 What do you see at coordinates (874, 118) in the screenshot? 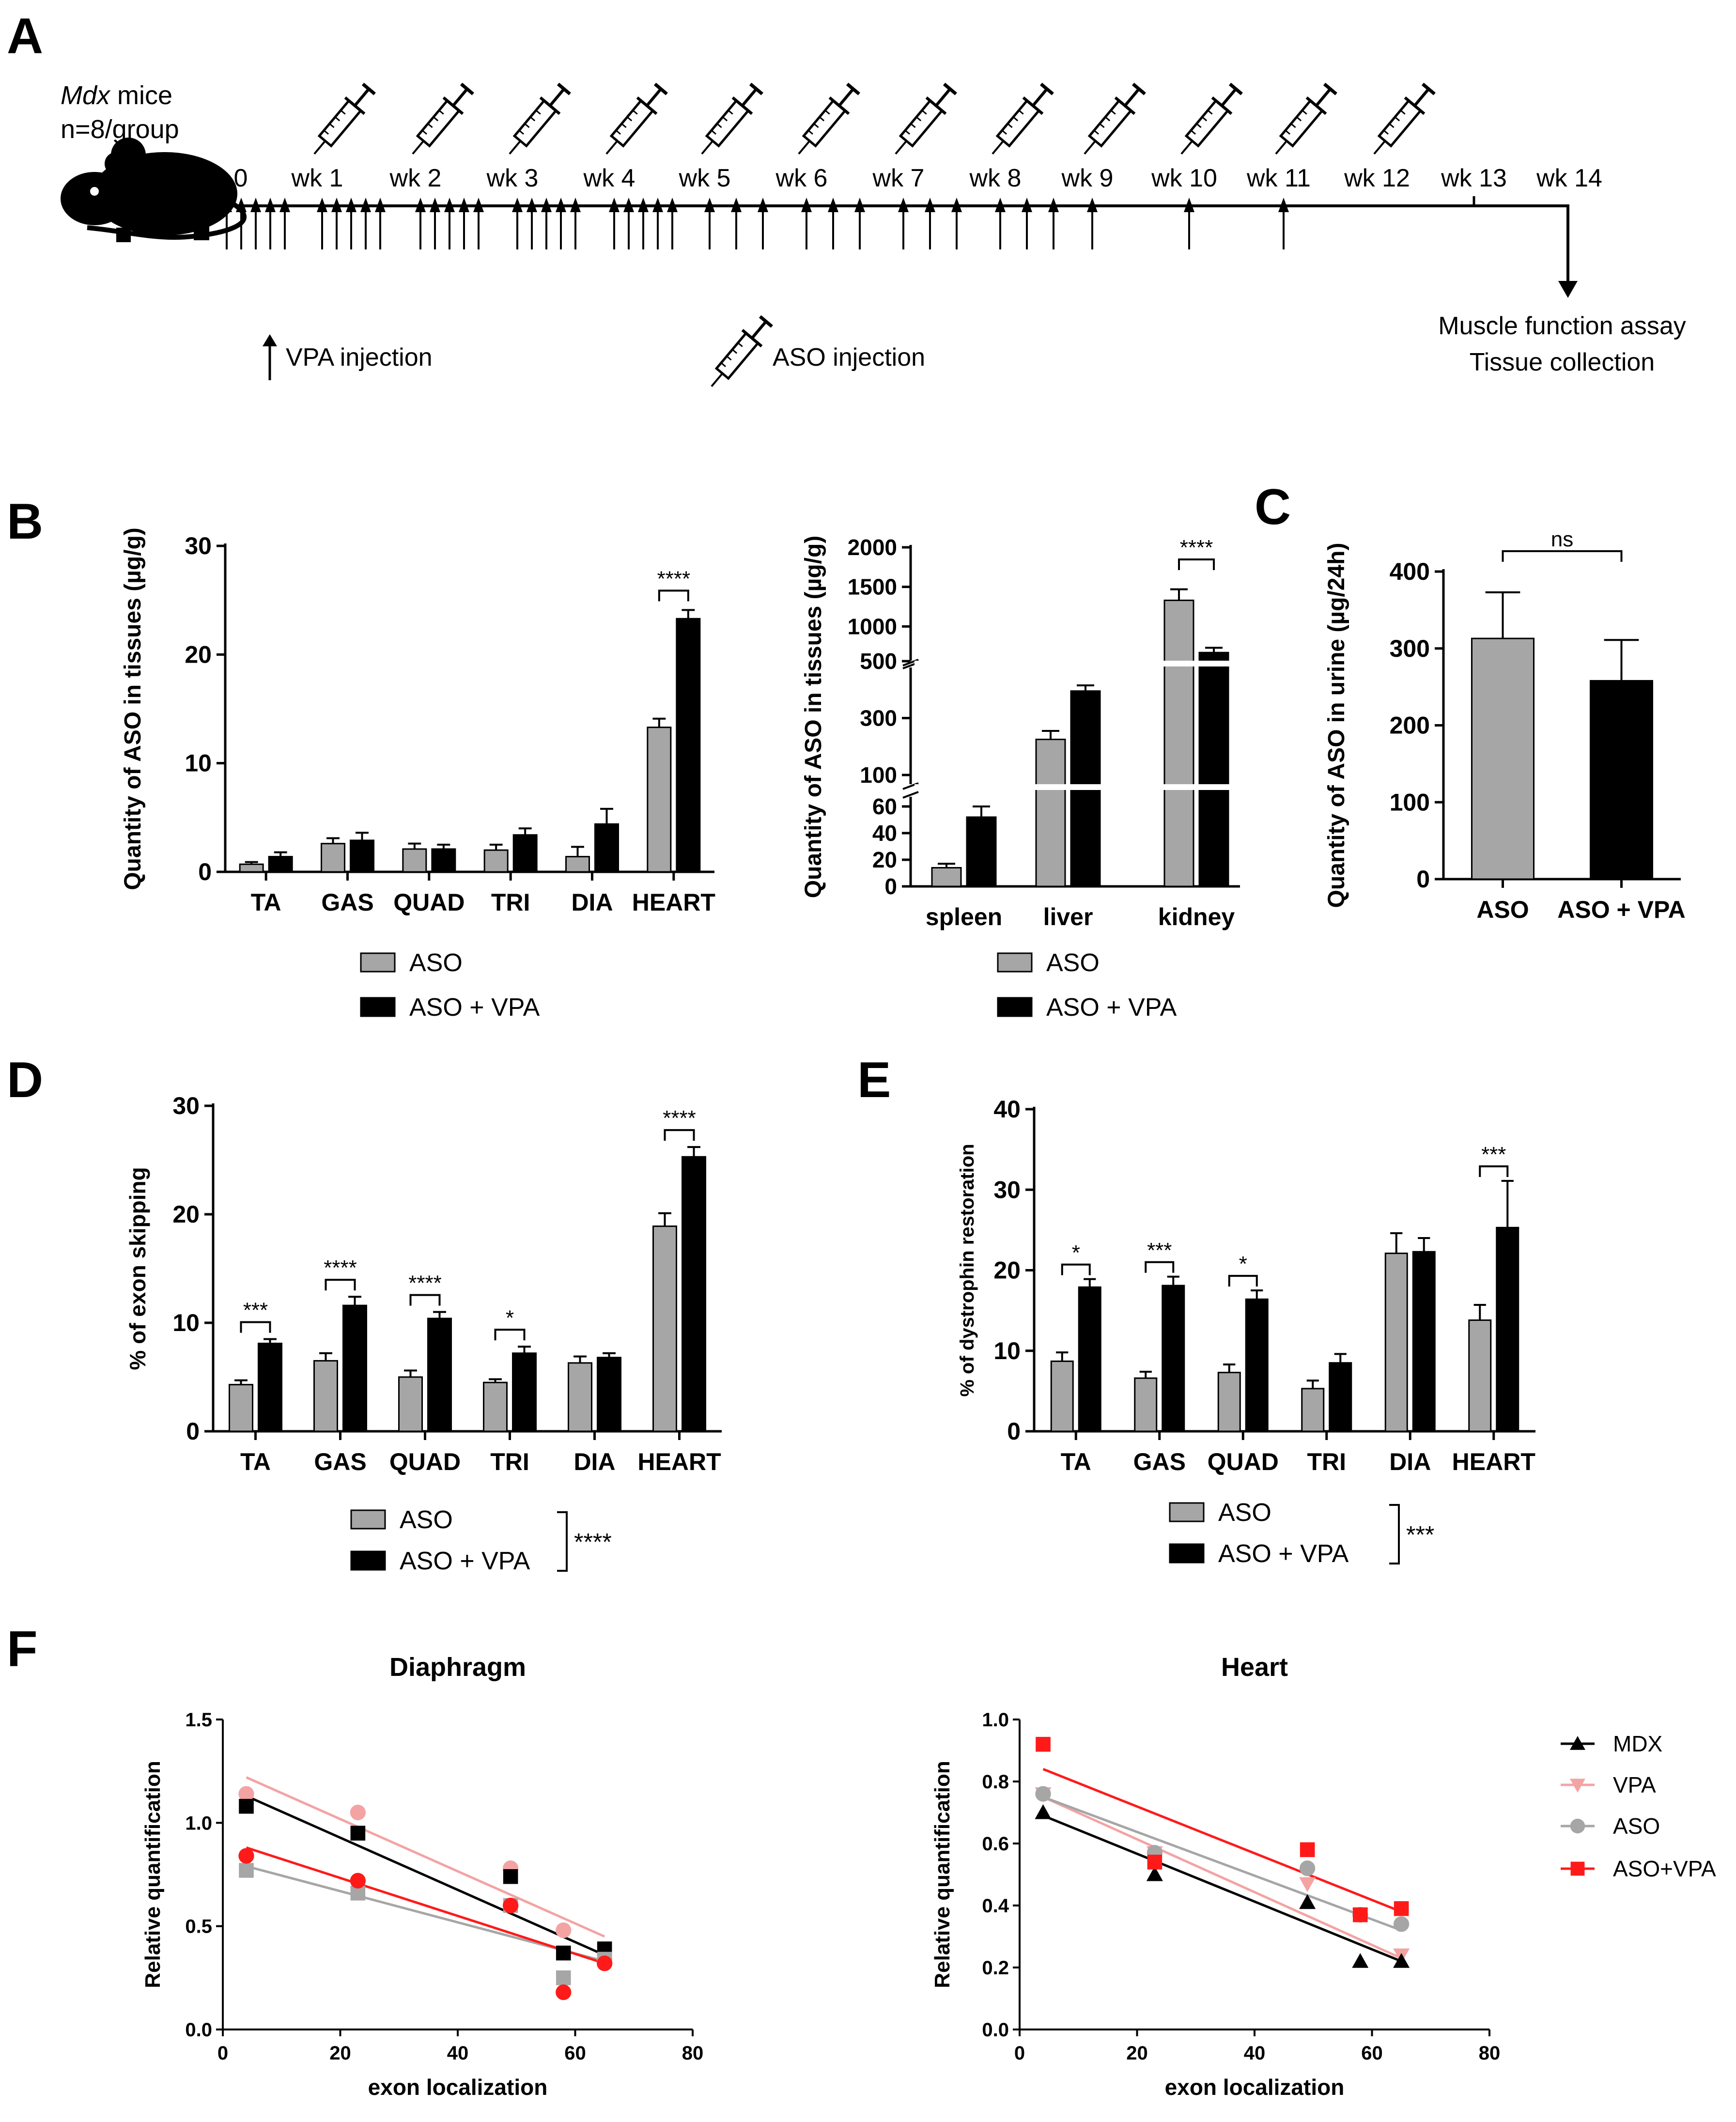
I see `aso-syringes` at bounding box center [874, 118].